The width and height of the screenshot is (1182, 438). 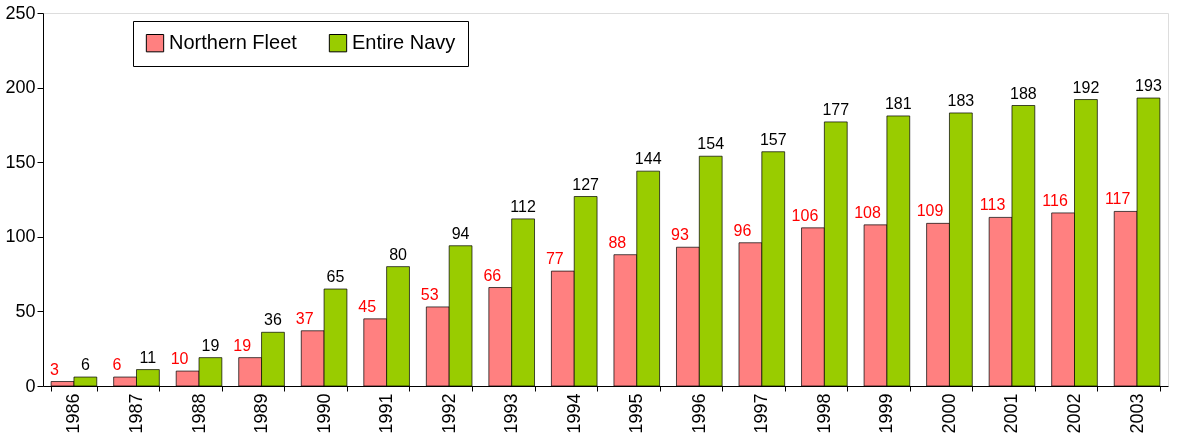 What do you see at coordinates (335, 277) in the screenshot?
I see `data-label: 65` at bounding box center [335, 277].